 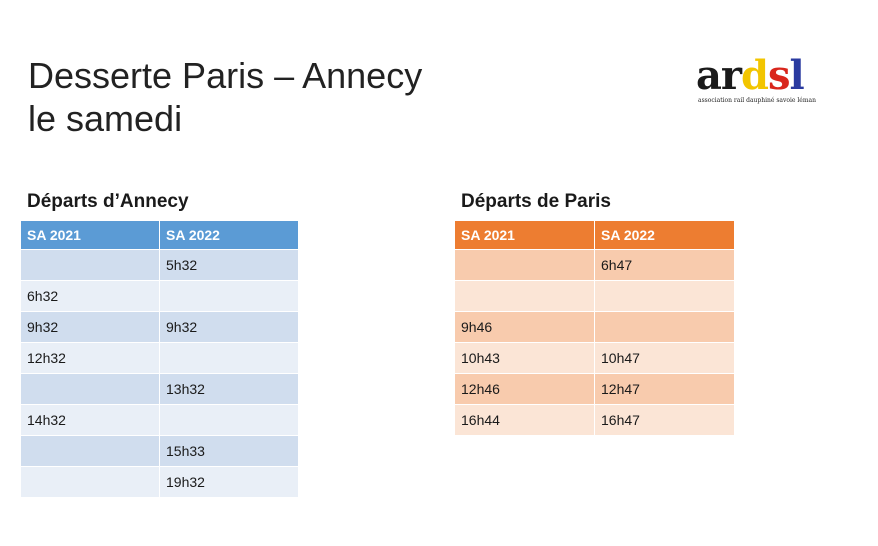 What do you see at coordinates (225, 97) in the screenshot?
I see `slide-title: Desserte Paris – Annecy le samedi` at bounding box center [225, 97].